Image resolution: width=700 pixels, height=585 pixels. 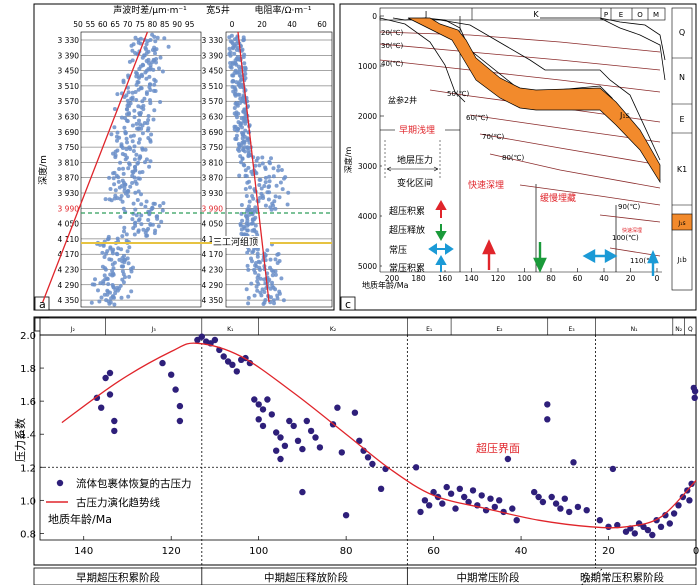 I want to click on panel-a-label: a, so click(x=42, y=304).